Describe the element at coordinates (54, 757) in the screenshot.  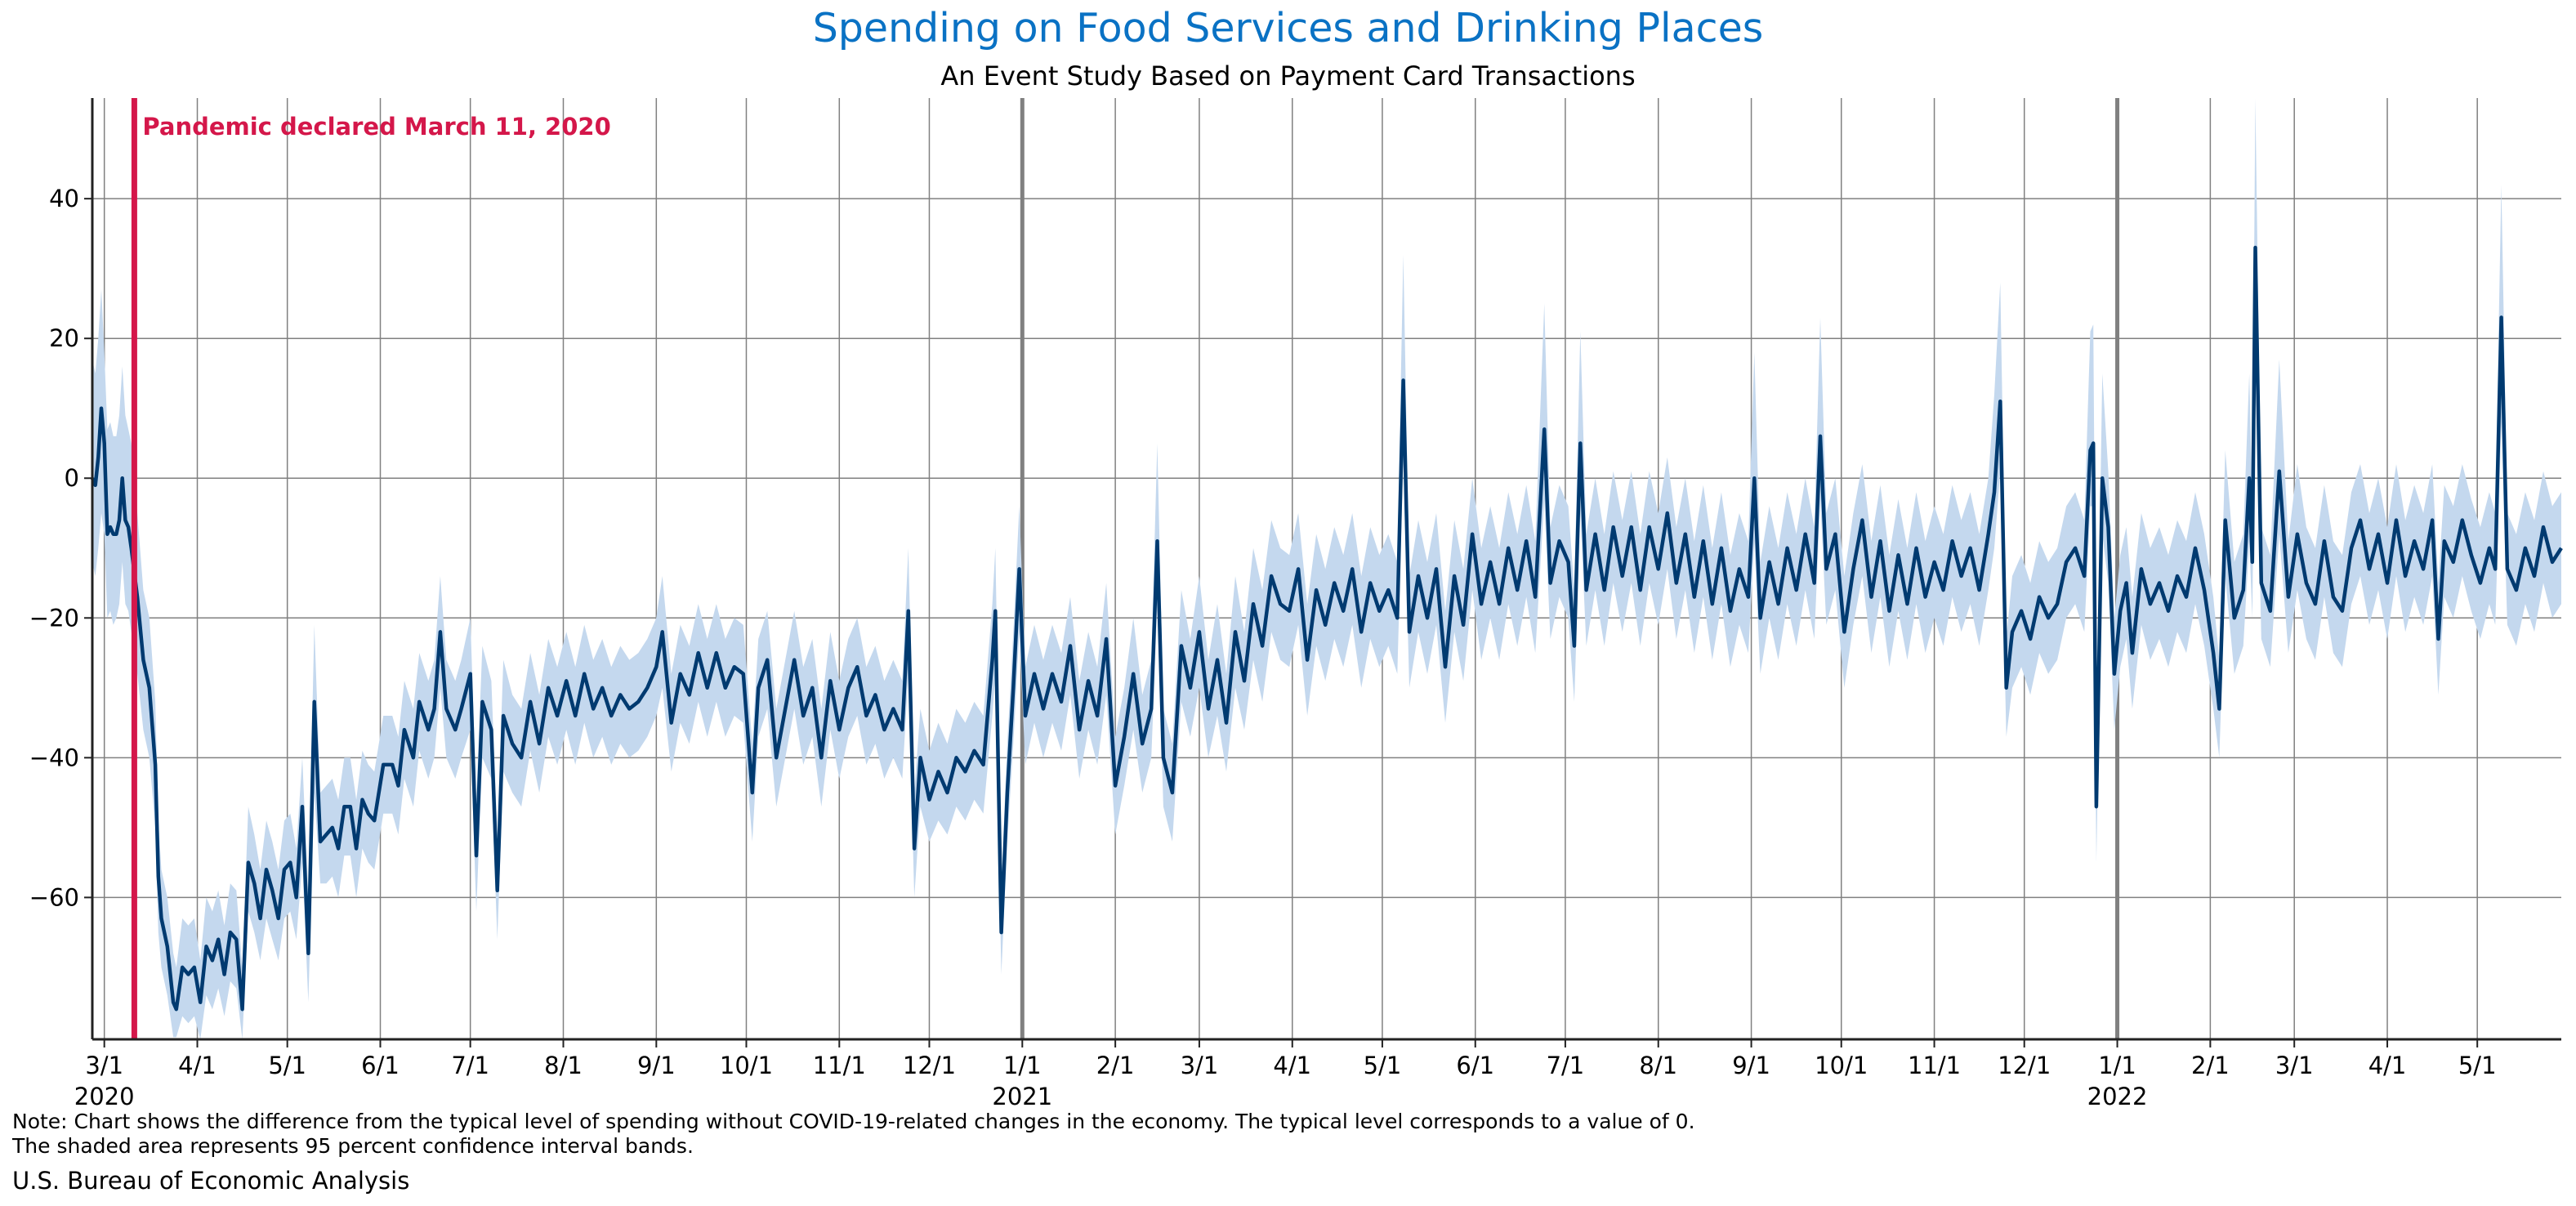
I see `y-tick-label: −40` at that location.